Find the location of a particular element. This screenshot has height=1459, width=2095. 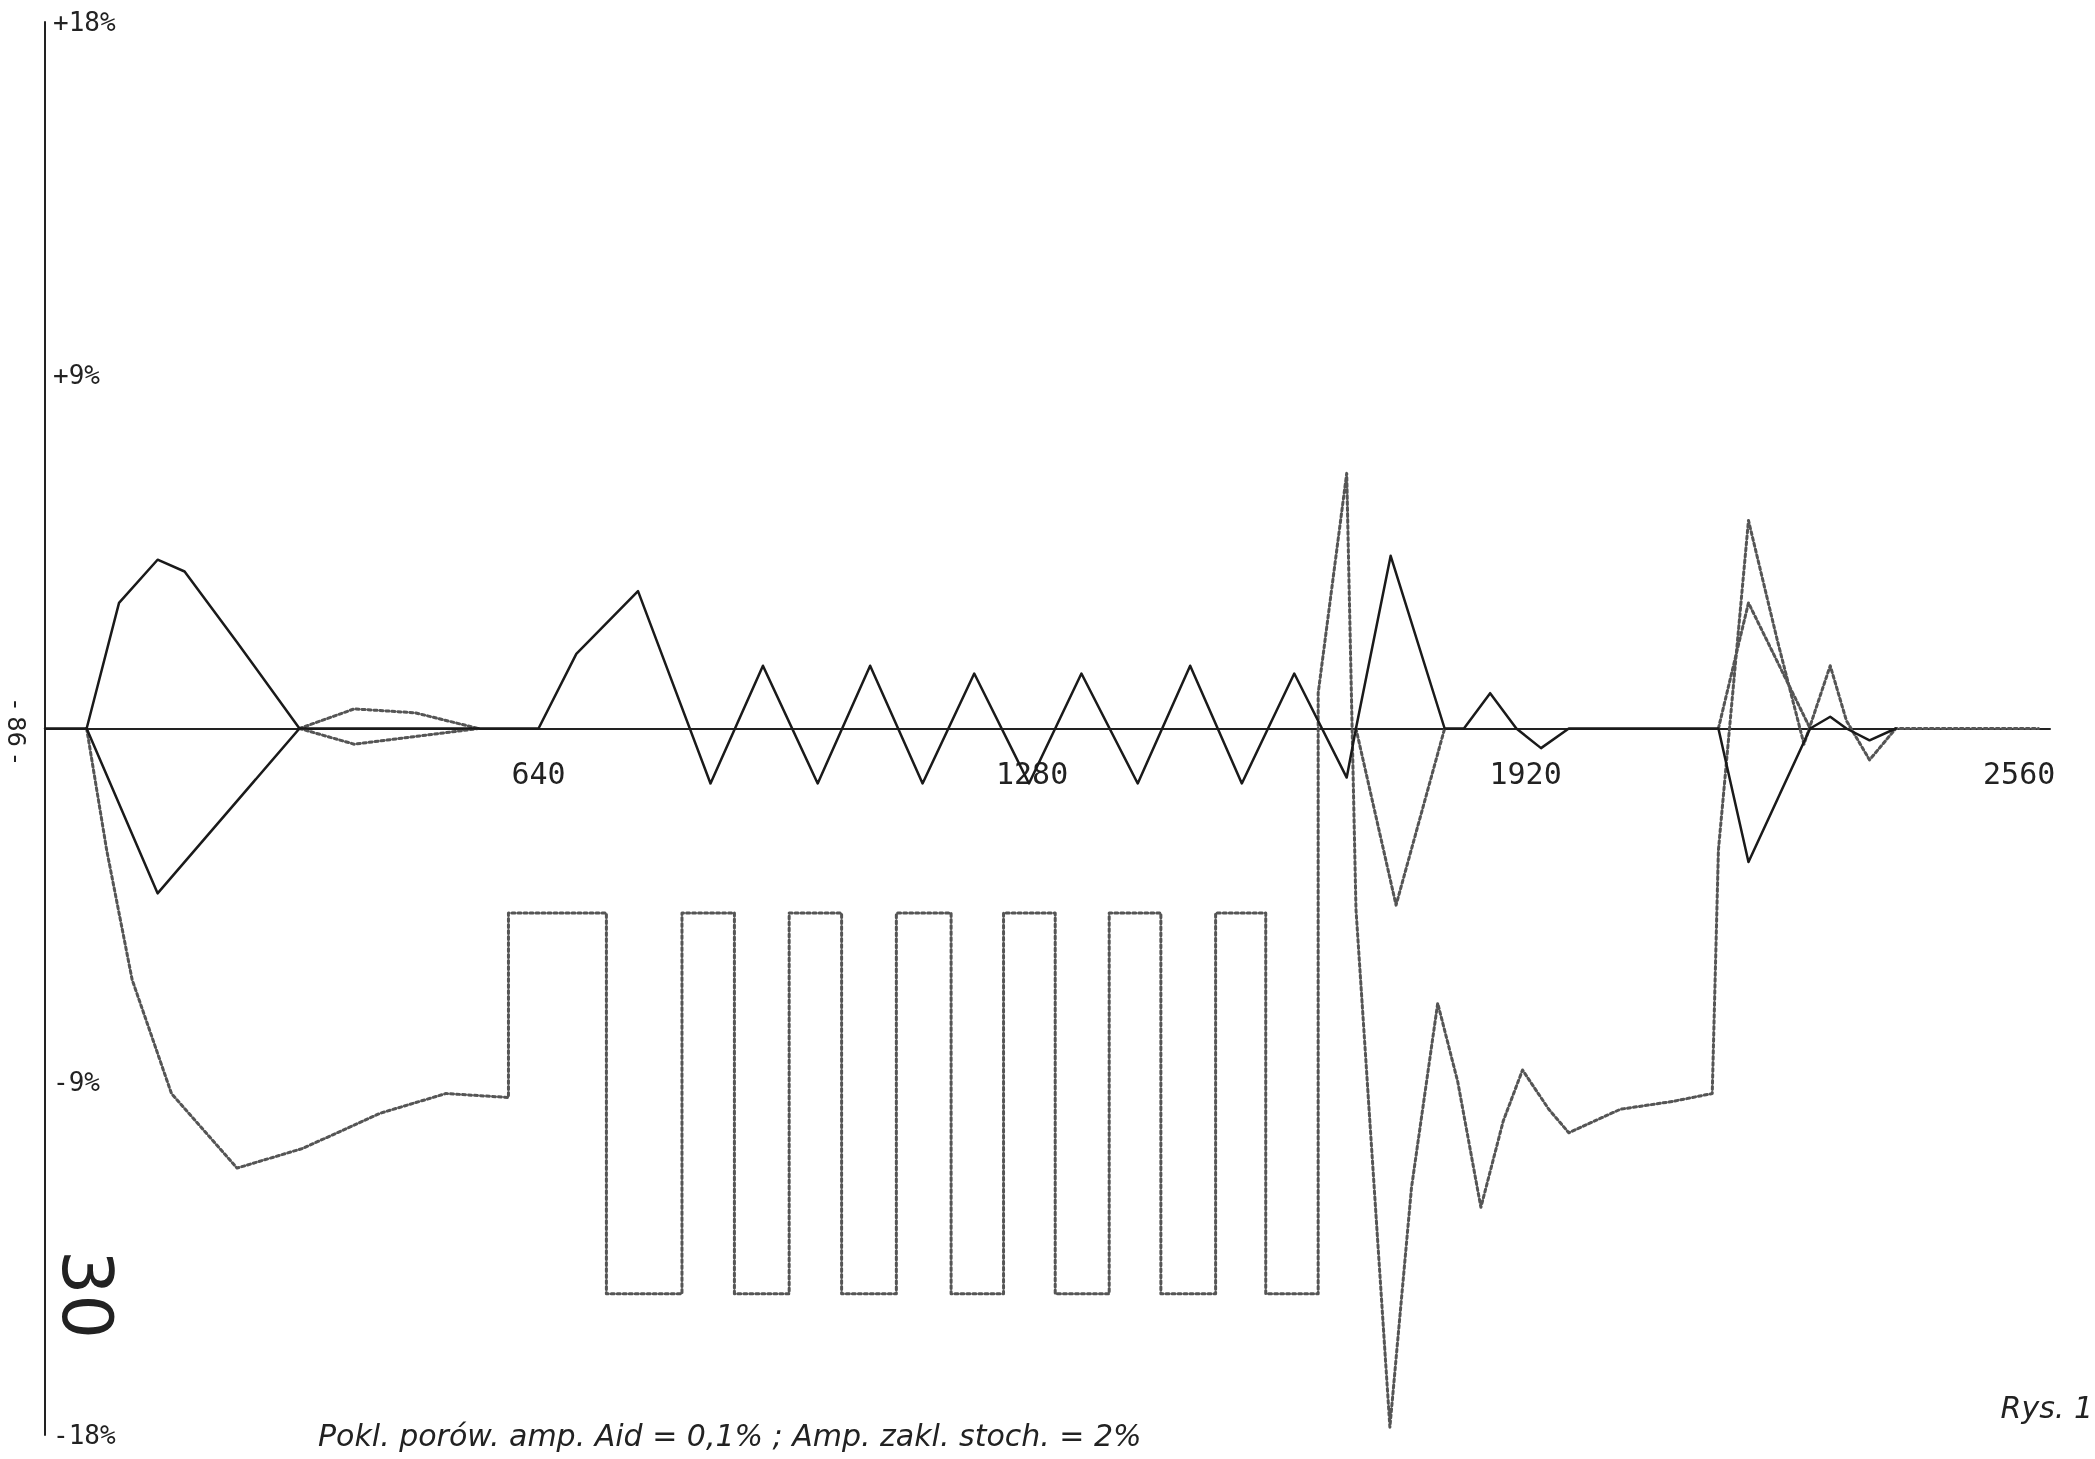

annotation: 30 is located at coordinates (87, 1295).